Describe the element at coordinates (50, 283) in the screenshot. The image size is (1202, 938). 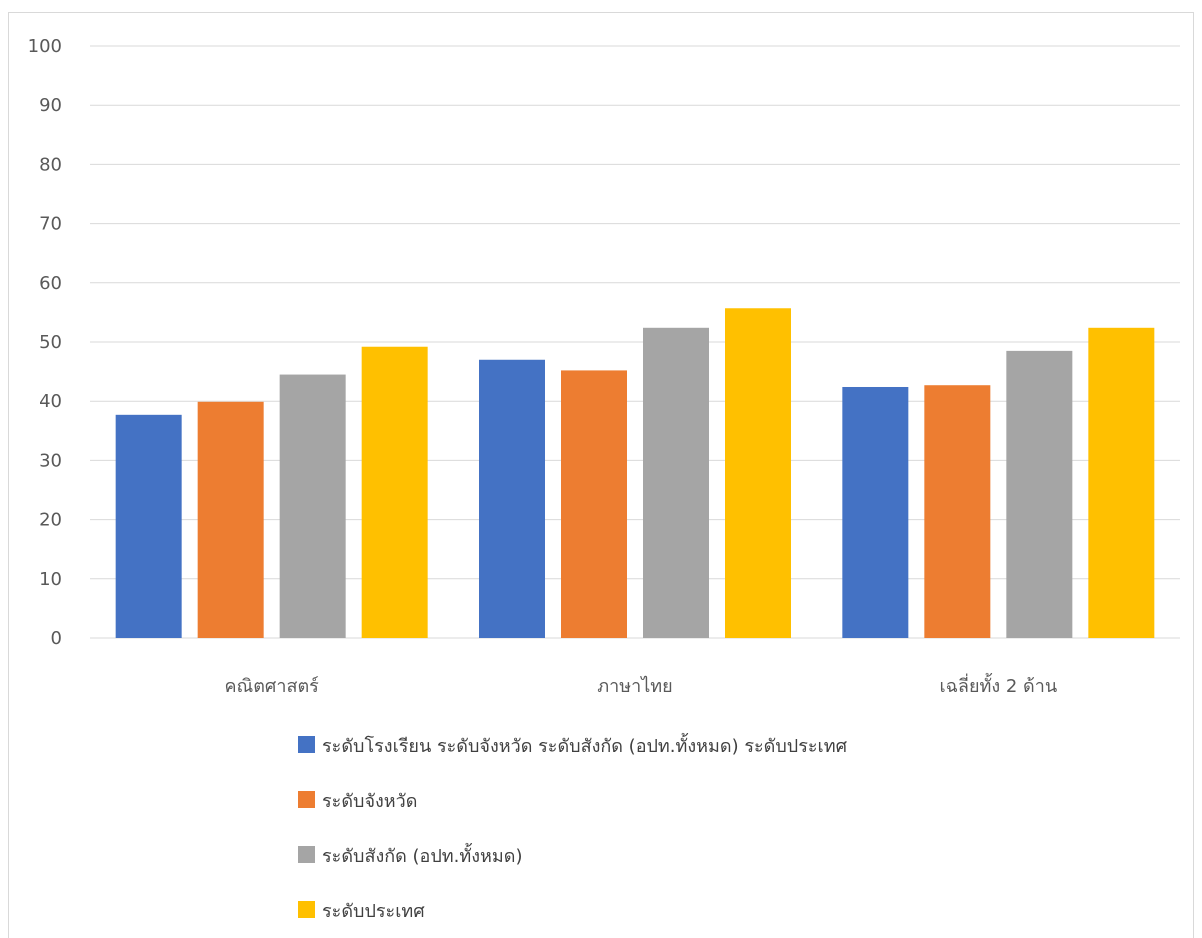
I see `y-tick-label: 60` at that location.